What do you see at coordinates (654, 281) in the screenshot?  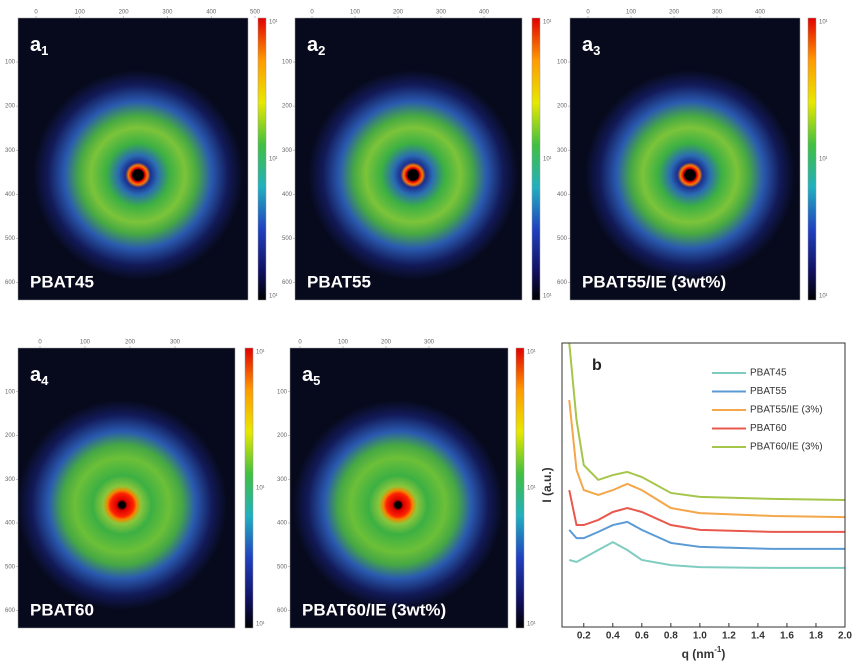 I see `sample-name: PBAT55/IE (3wt%)` at bounding box center [654, 281].